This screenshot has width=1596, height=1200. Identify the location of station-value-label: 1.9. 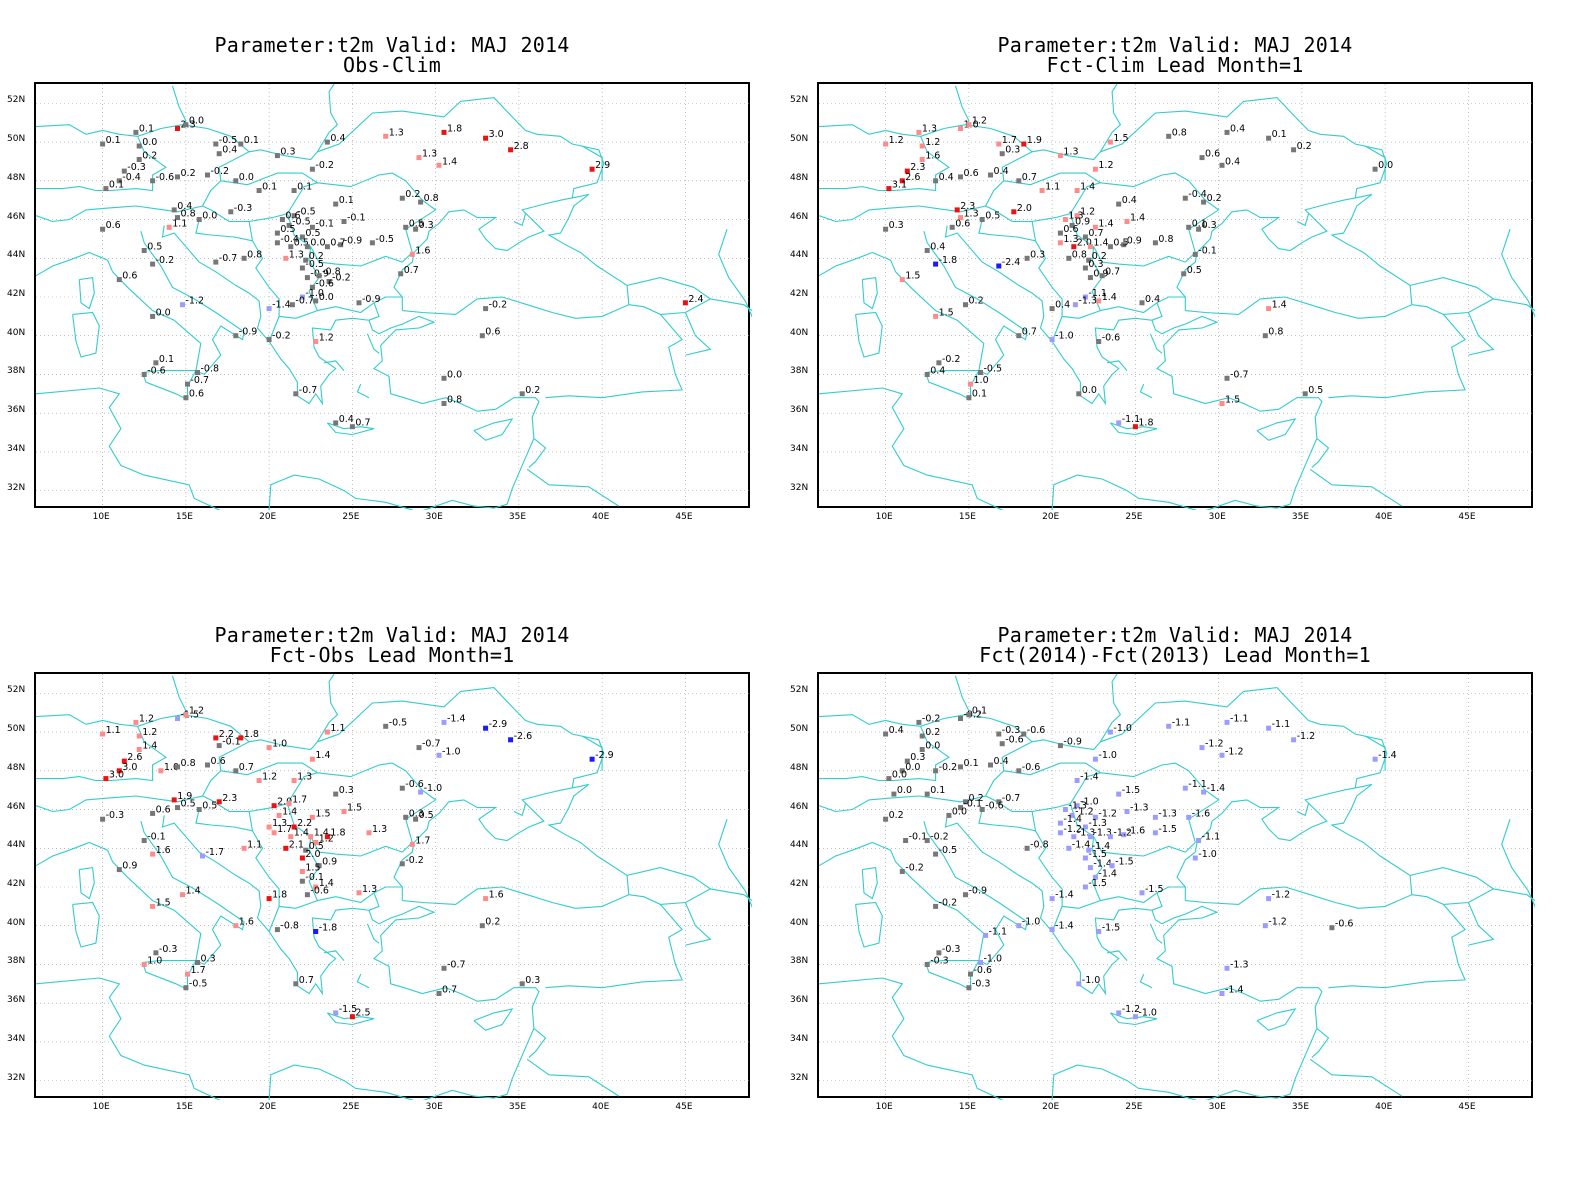
(184, 796).